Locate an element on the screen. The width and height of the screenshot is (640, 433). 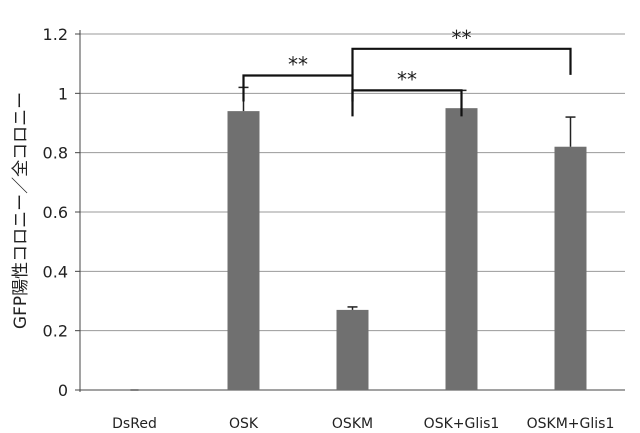
y-tick-label: 0.6 is located at coordinates (55, 212).